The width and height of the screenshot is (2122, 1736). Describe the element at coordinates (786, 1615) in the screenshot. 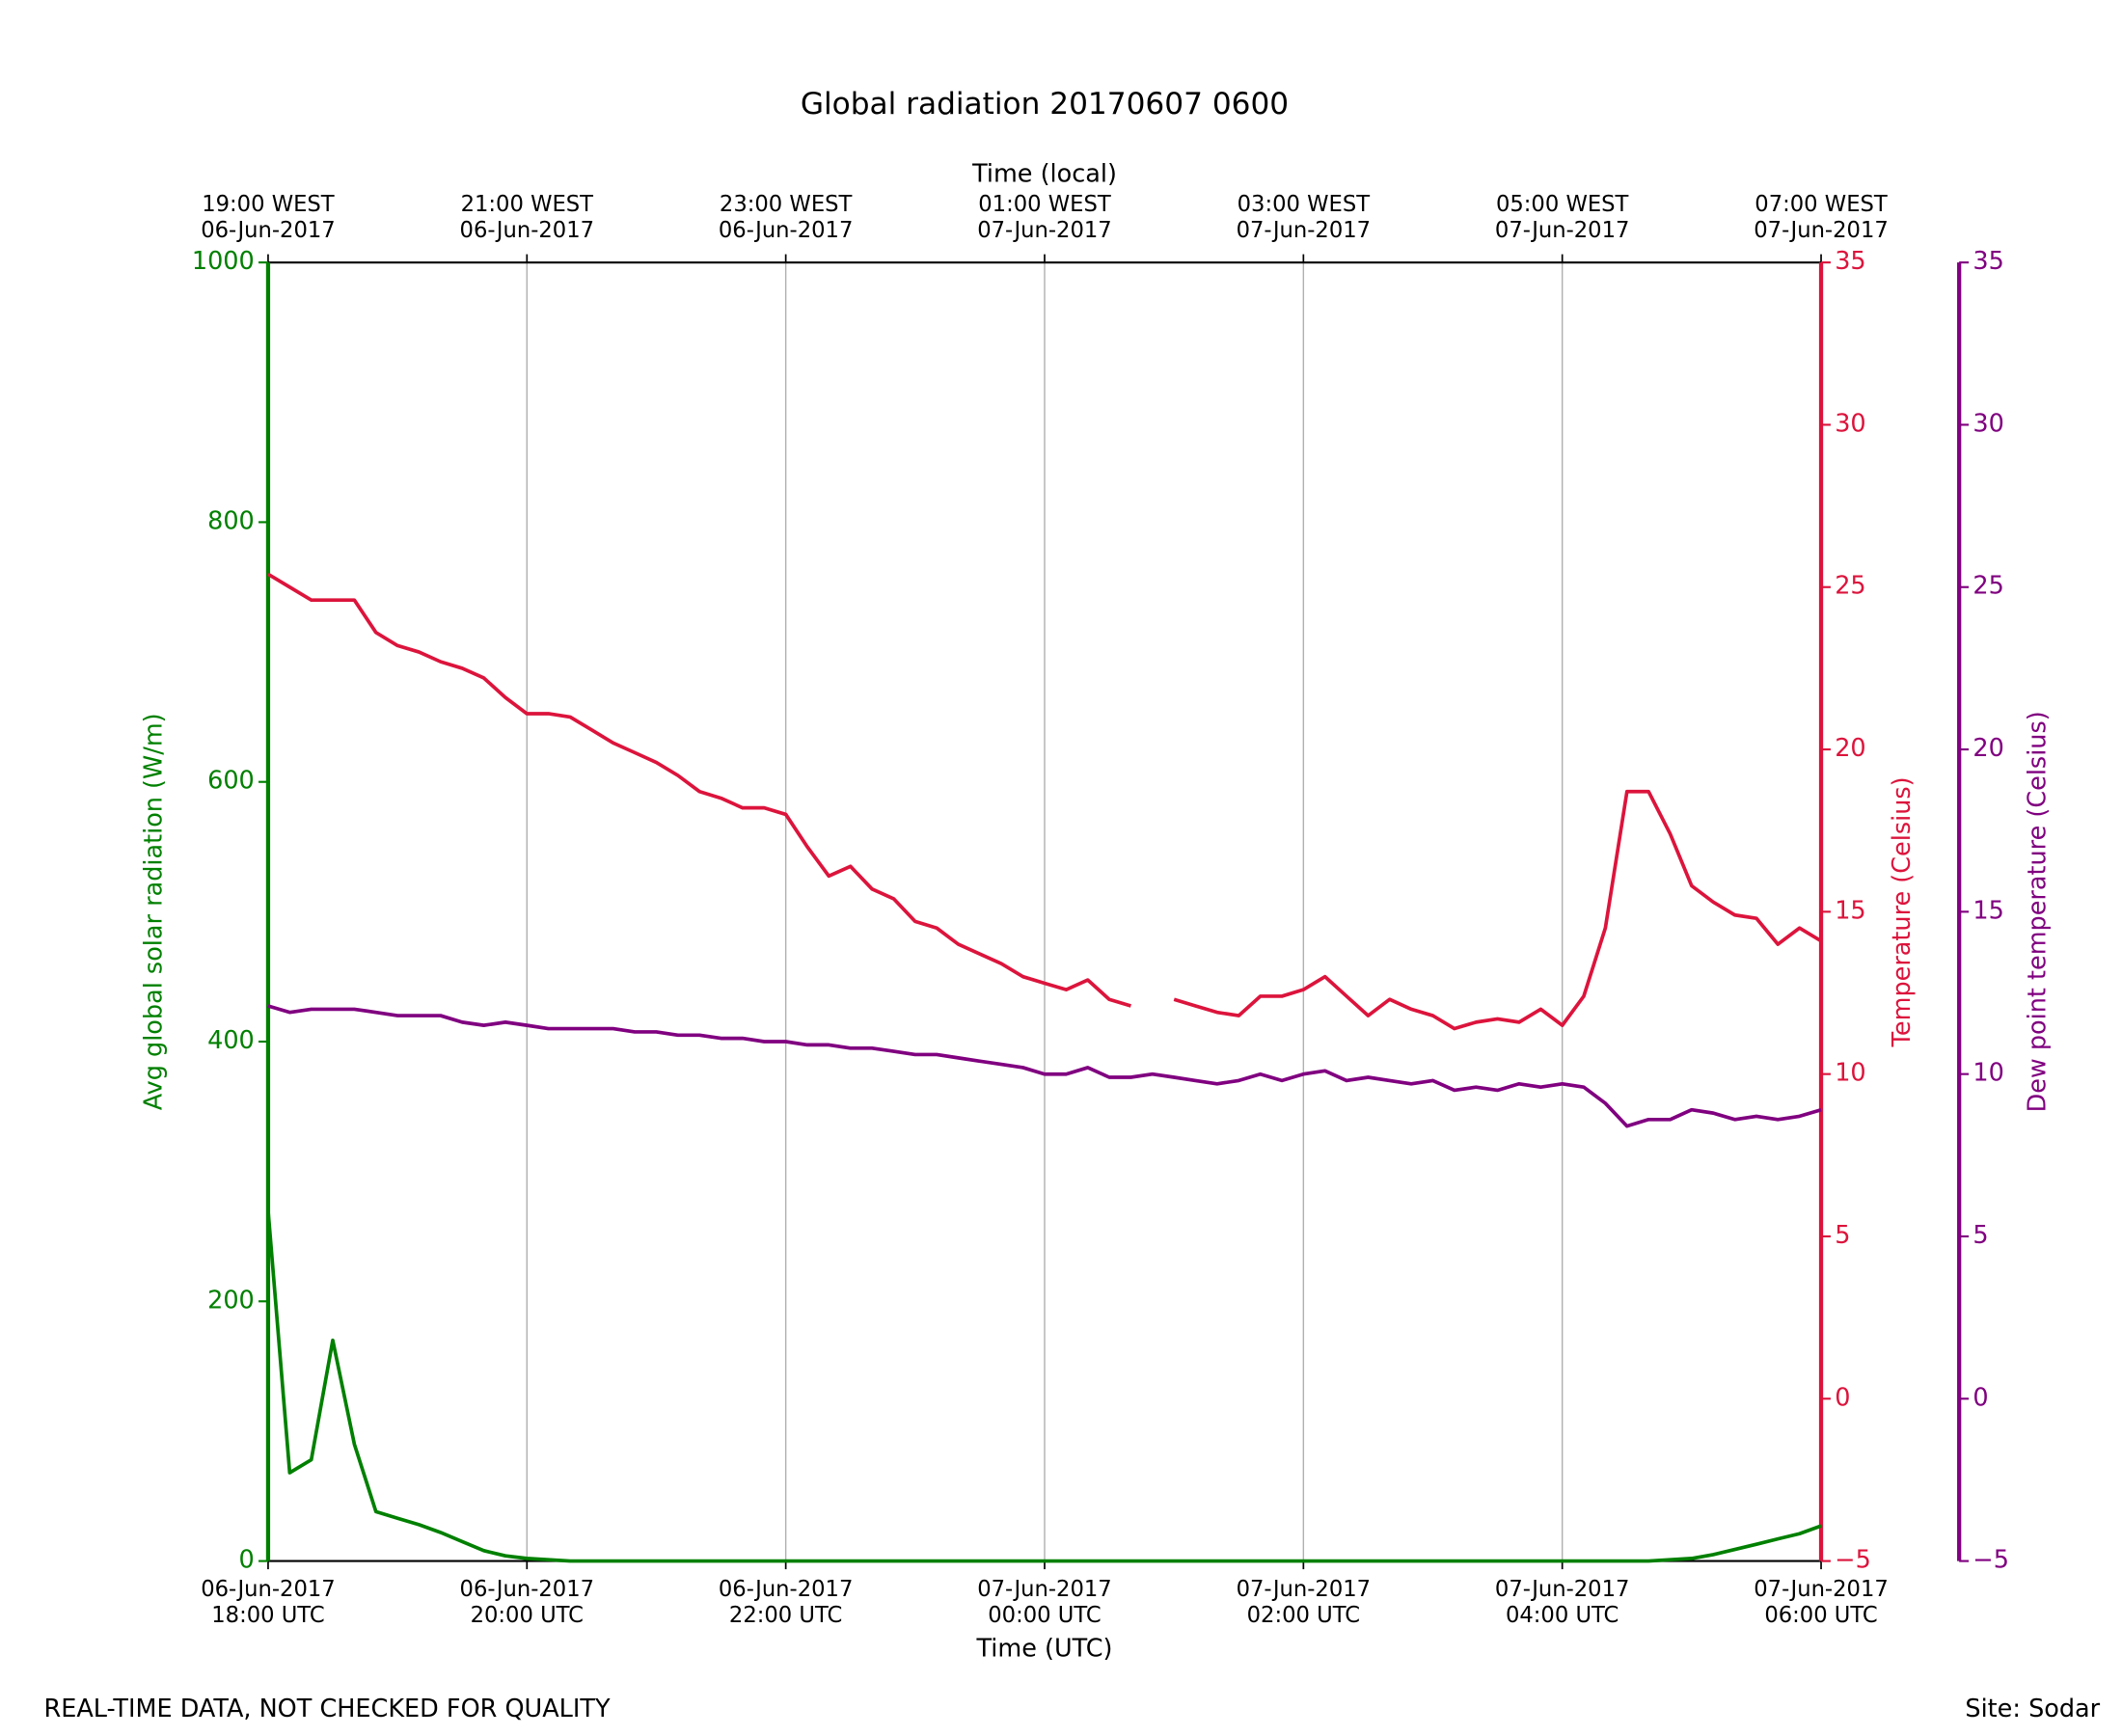

I see `x-tick-label: 22:00 UTC` at that location.